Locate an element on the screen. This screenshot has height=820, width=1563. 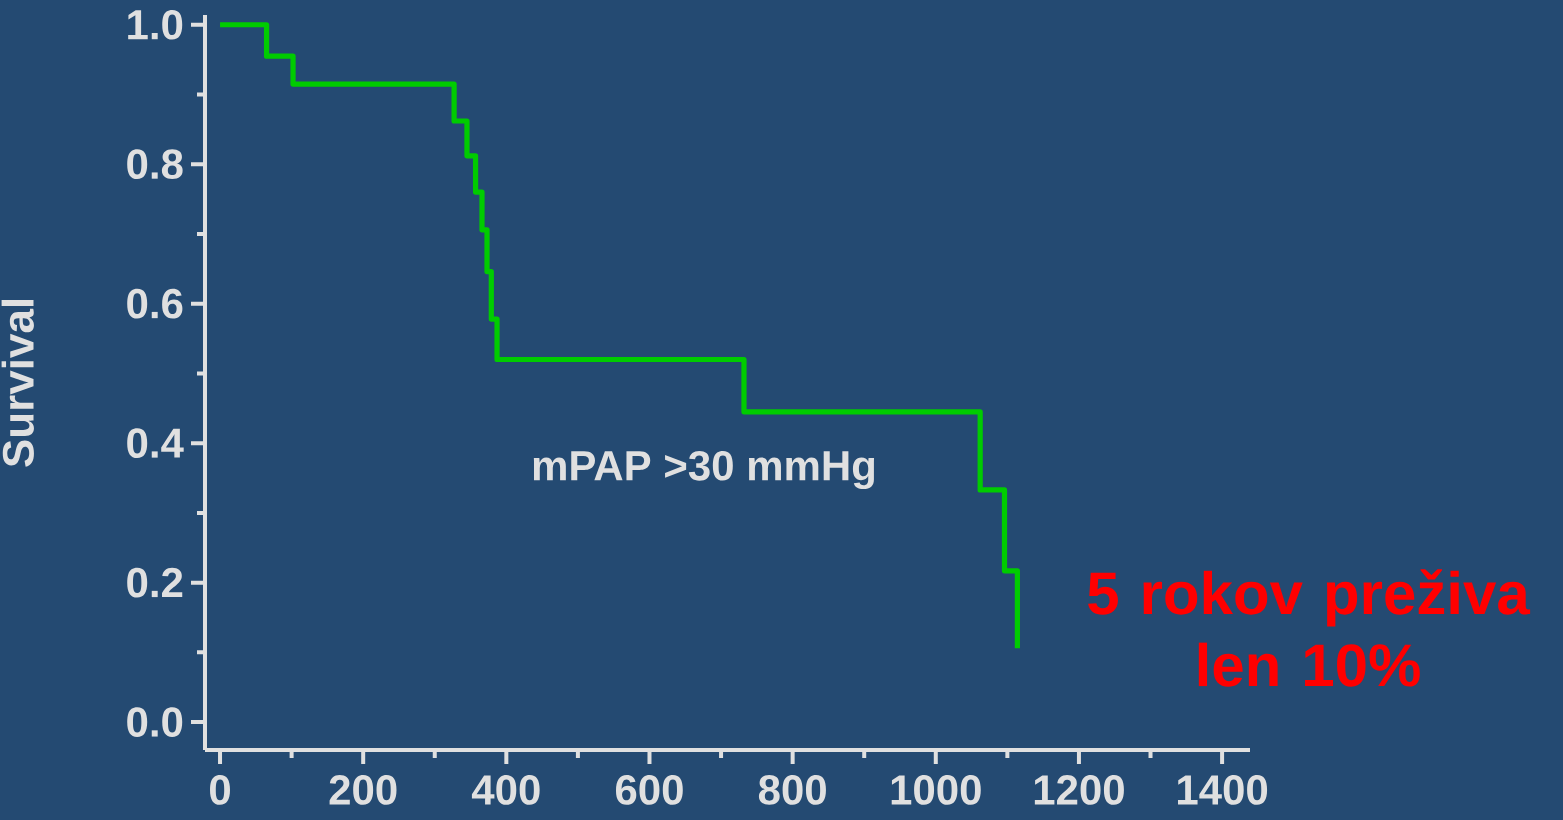
x-tick-label: 1200 is located at coordinates (1079, 790).